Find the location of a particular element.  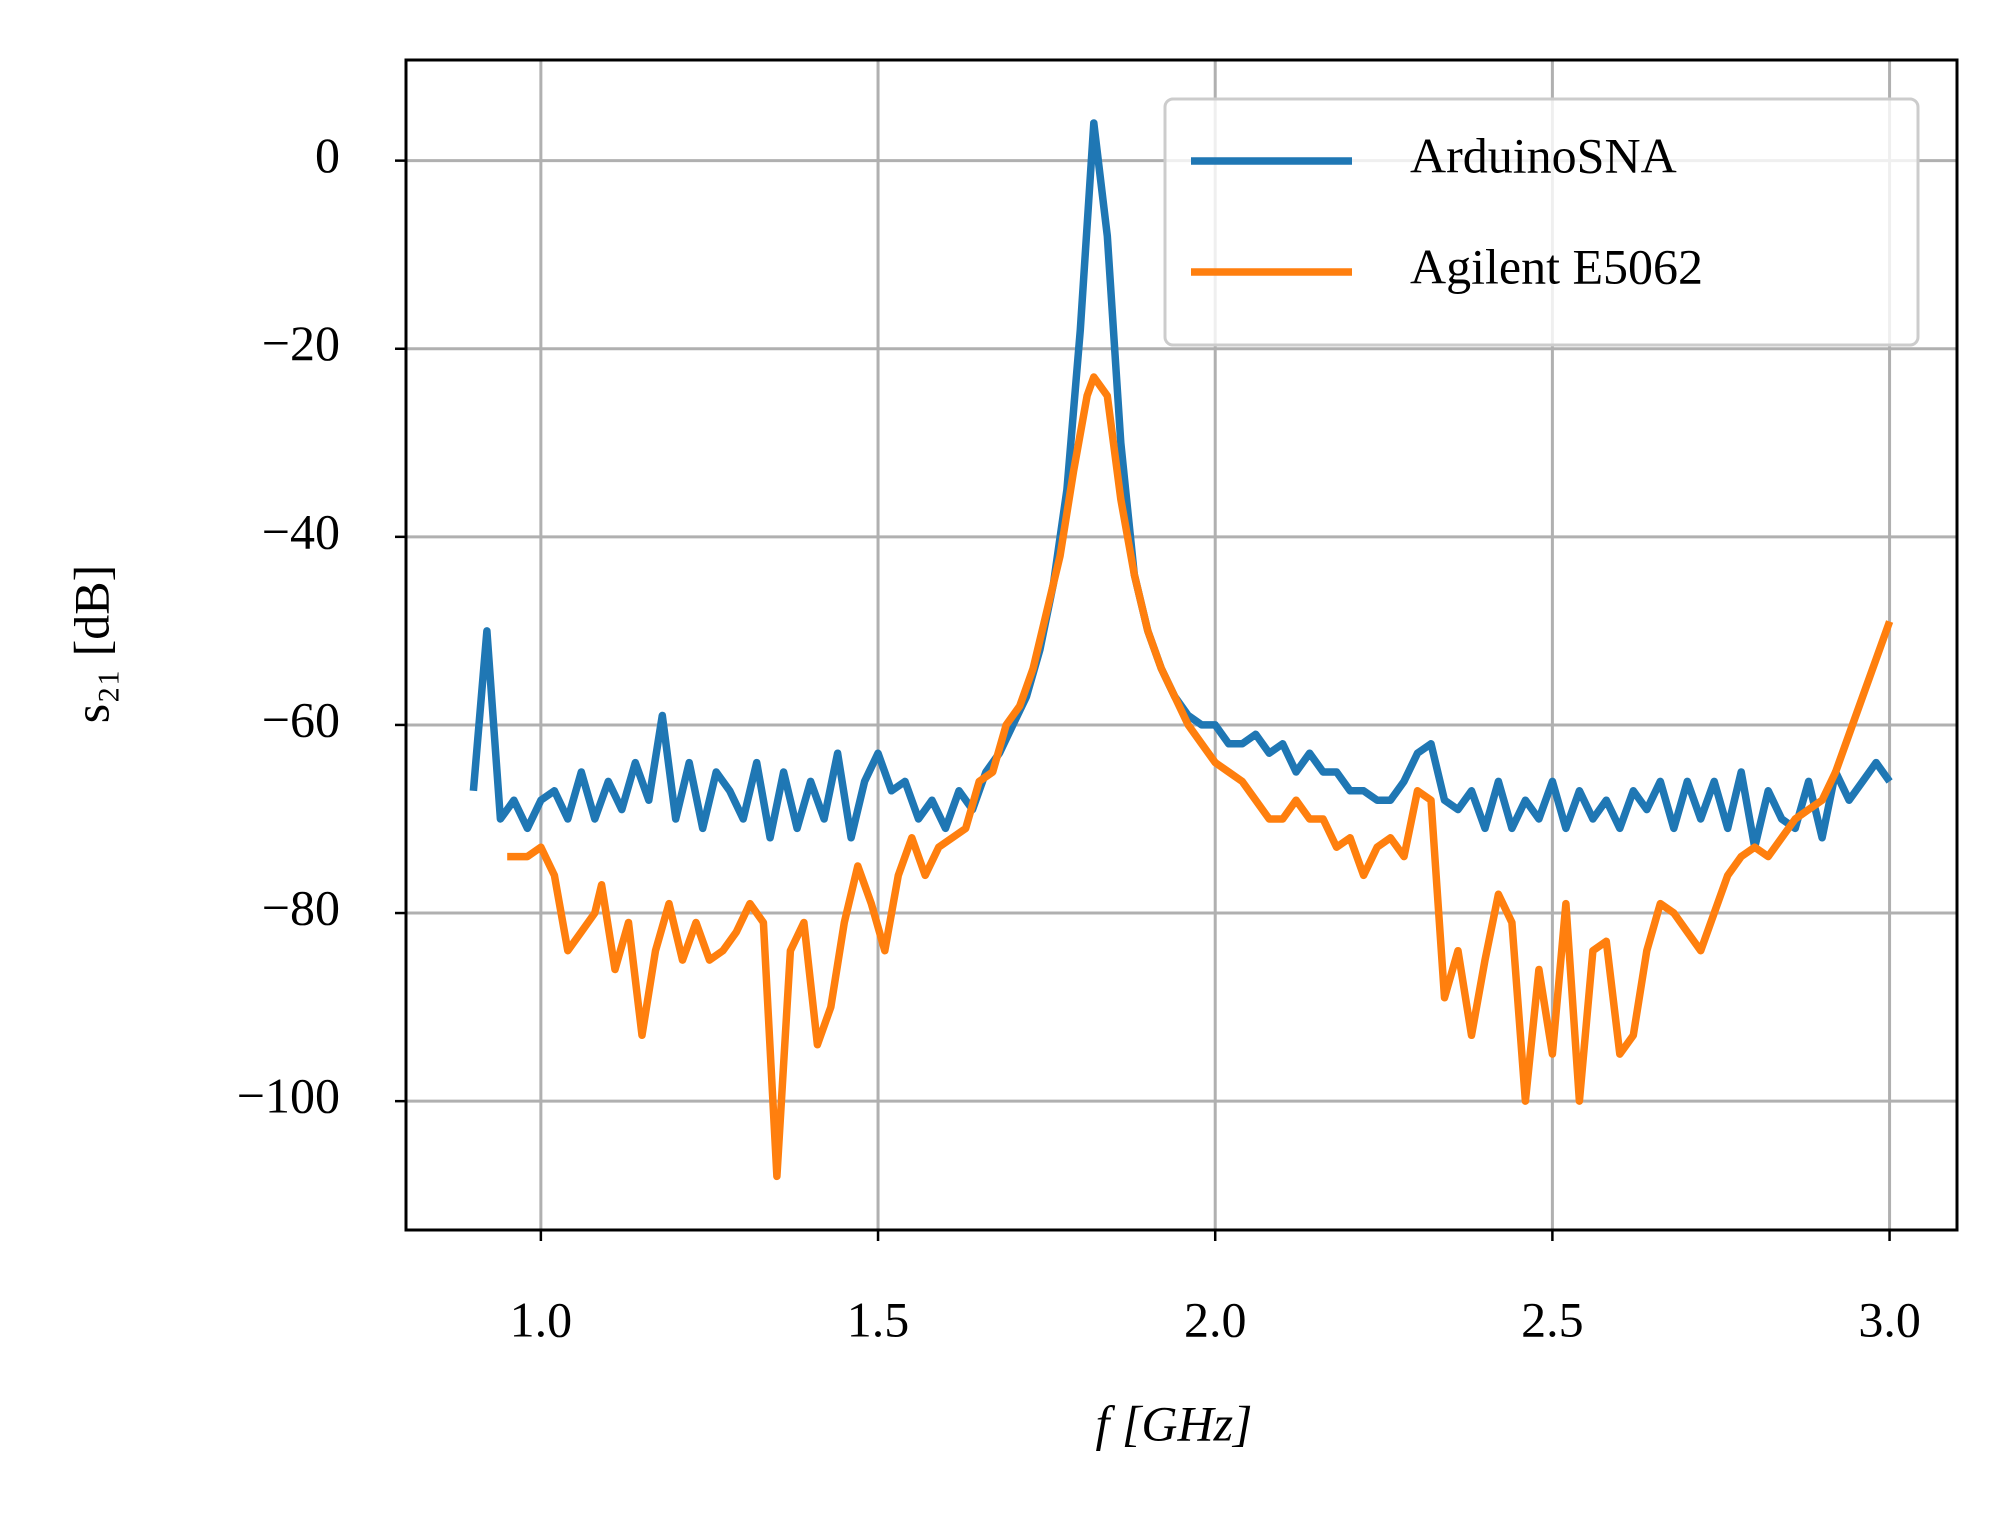

x-tick-label: 1.0 is located at coordinates (541, 1319).